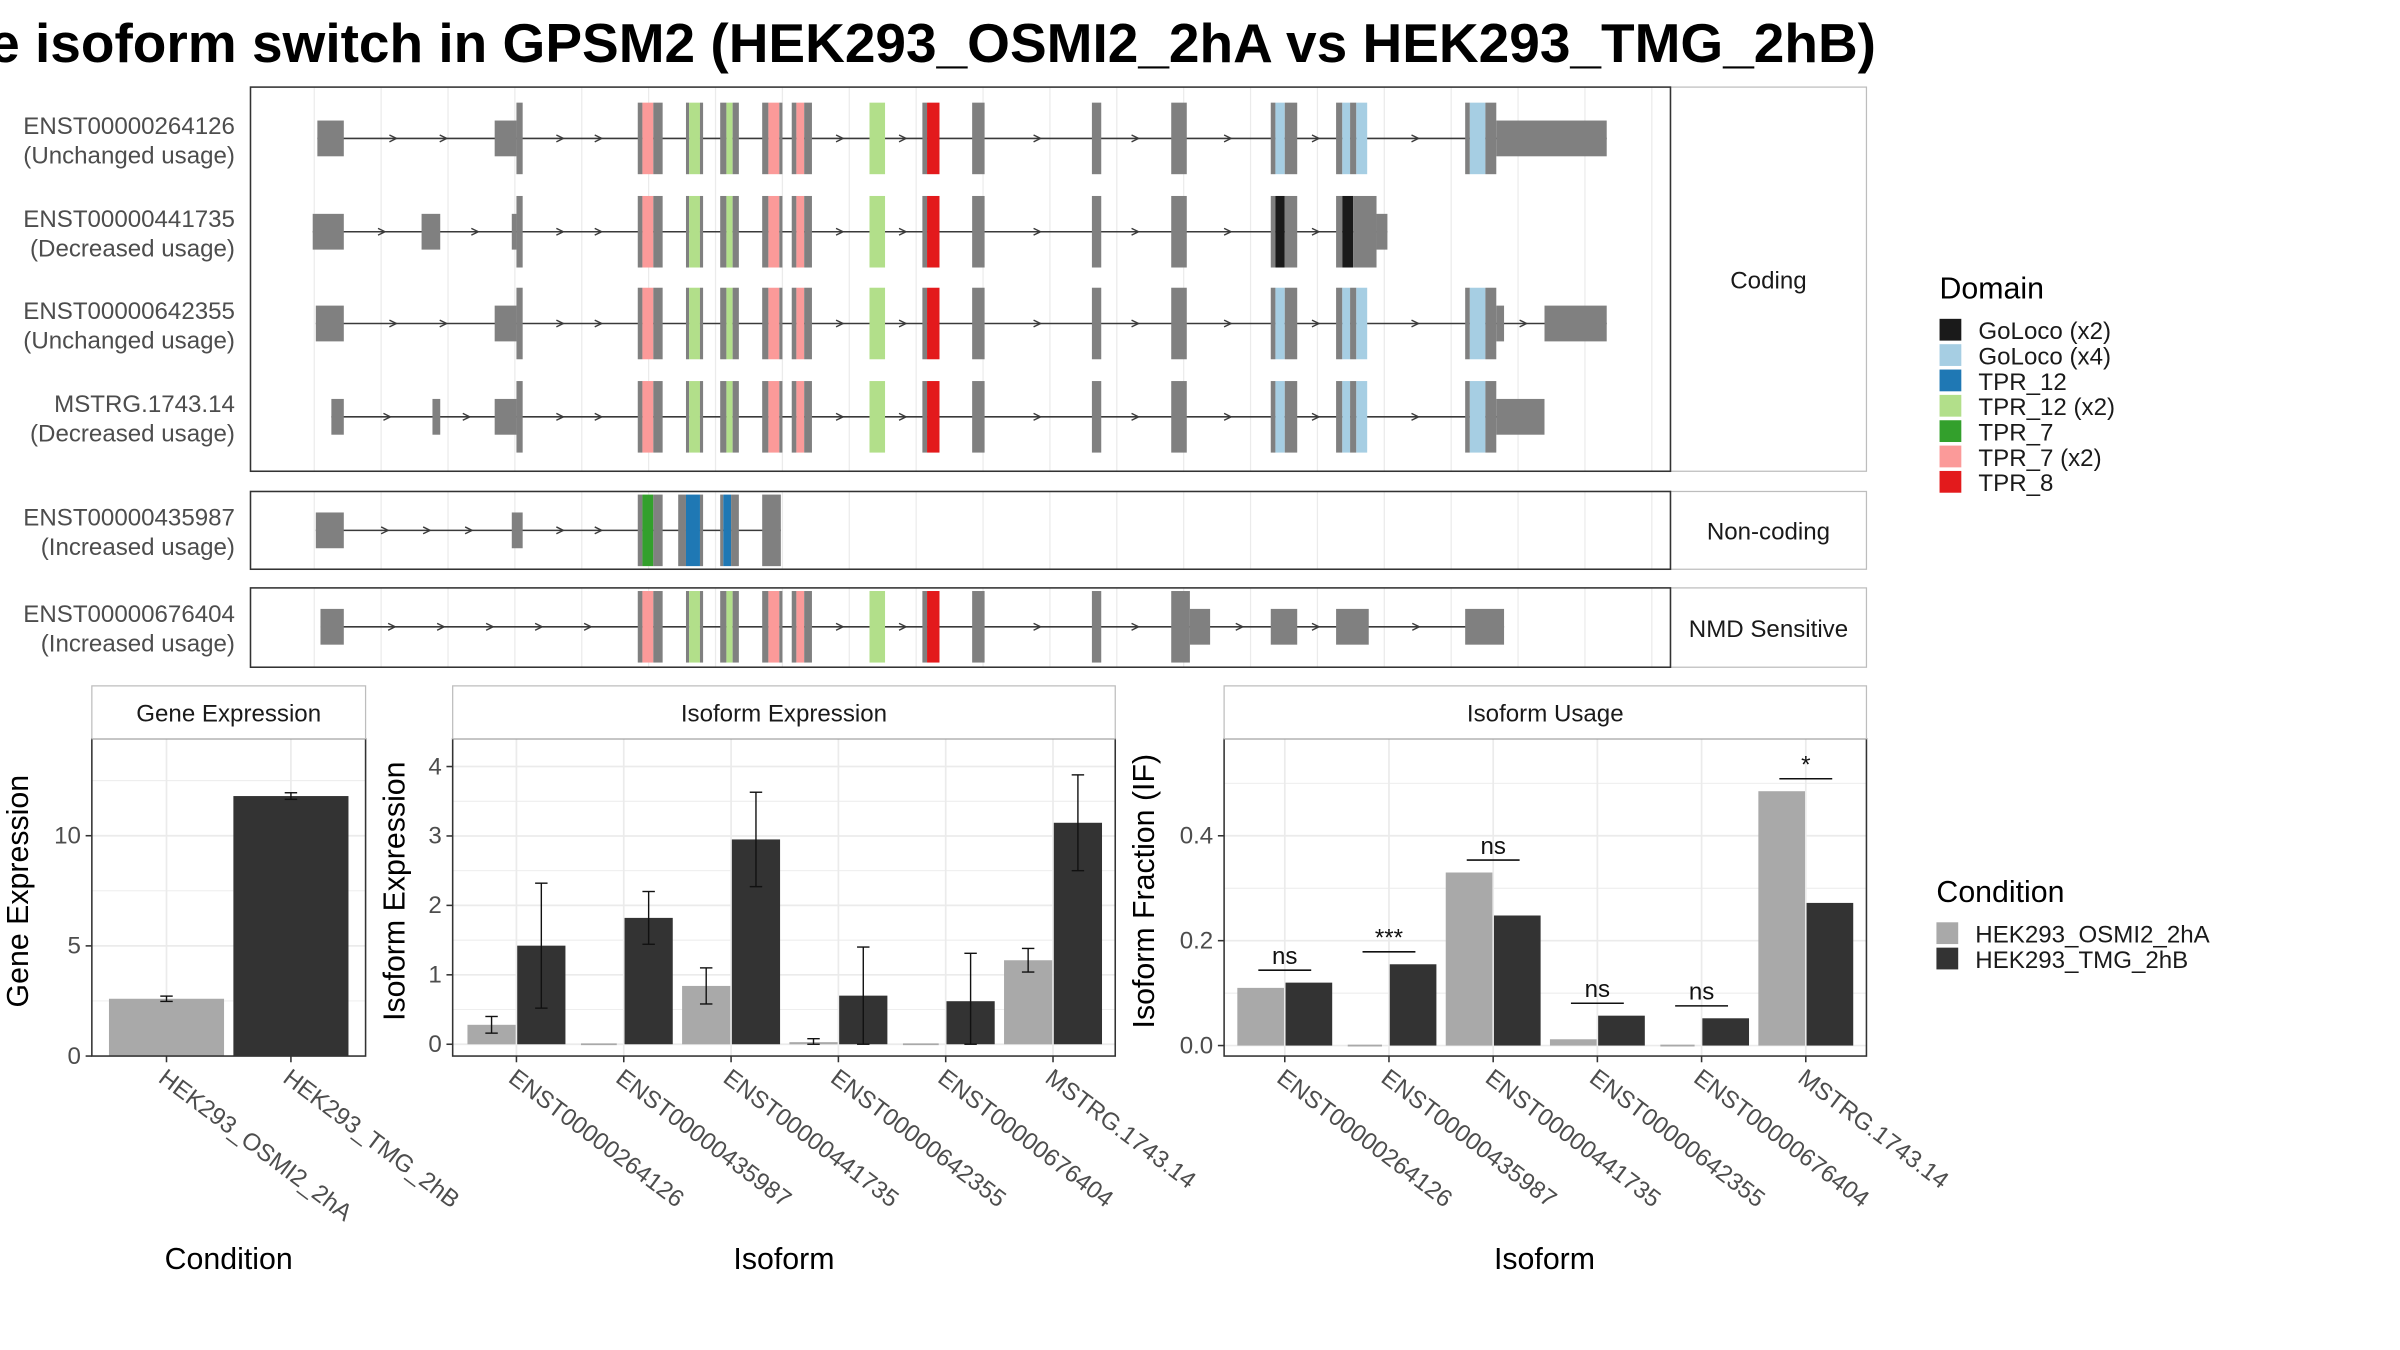 The image size is (2400, 1350). I want to click on domain-legend-swatch, so click(1950, 355).